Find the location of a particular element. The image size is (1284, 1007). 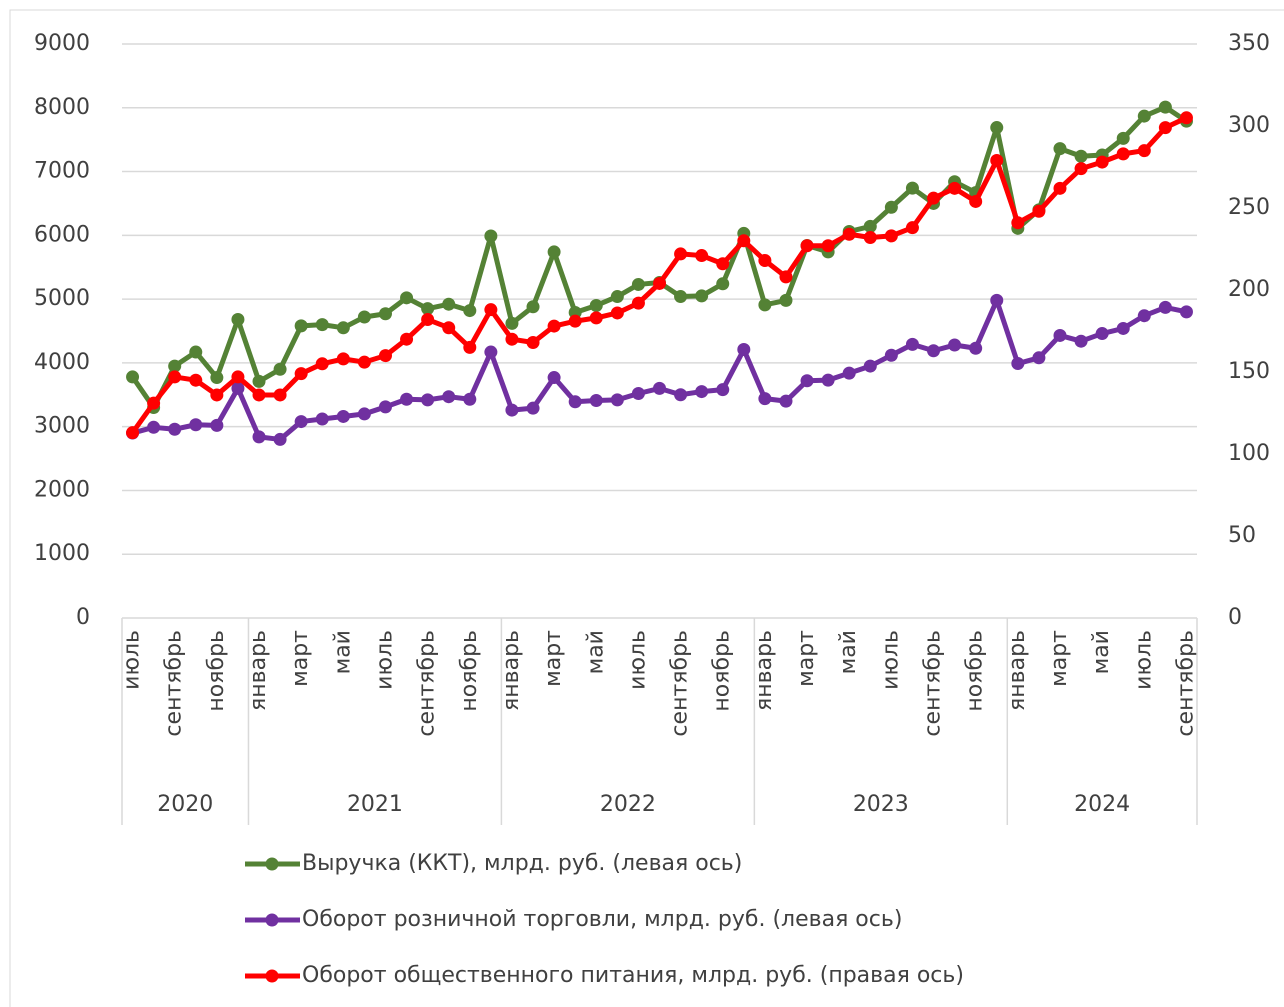

x-group-label: 2024 is located at coordinates (1102, 804).